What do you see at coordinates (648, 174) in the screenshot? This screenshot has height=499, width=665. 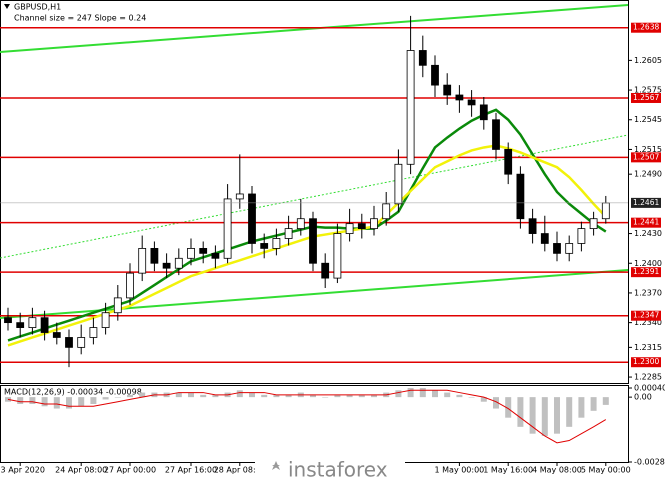 I see `y-tick-label: 1.2490` at bounding box center [648, 174].